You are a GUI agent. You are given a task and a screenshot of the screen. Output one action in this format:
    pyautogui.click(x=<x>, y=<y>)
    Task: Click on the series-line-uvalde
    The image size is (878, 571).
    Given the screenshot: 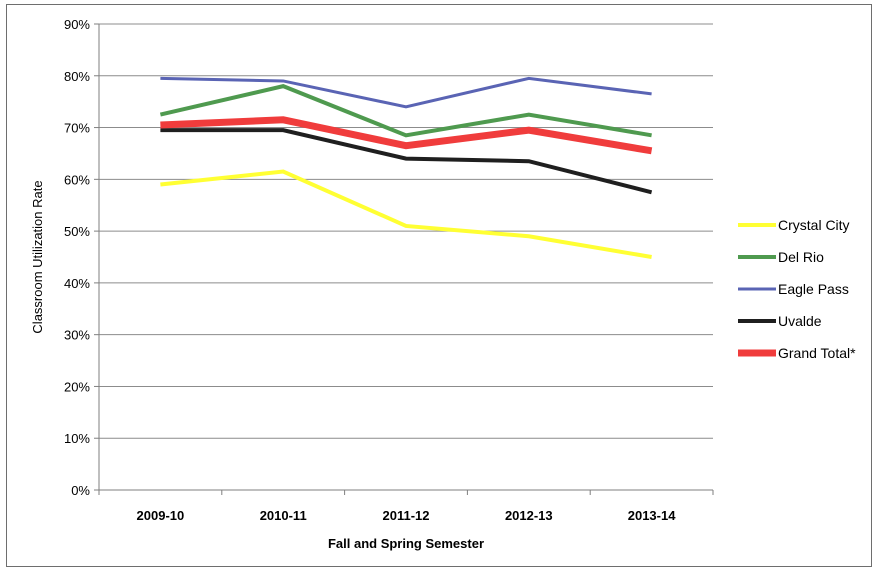 What is the action you would take?
    pyautogui.click(x=406, y=161)
    